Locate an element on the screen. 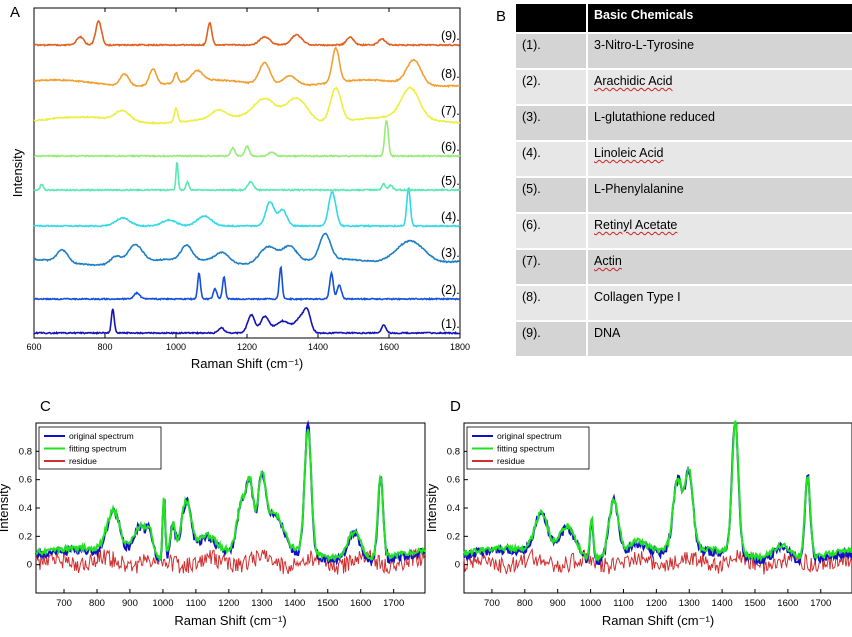  table-row: (7). Actin is located at coordinates (684, 267).